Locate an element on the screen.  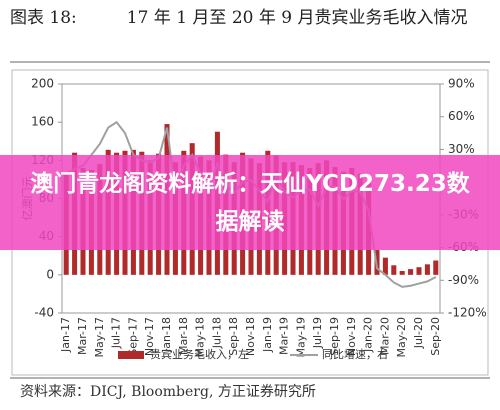
y-tick-label: 160 is located at coordinates (42, 122).